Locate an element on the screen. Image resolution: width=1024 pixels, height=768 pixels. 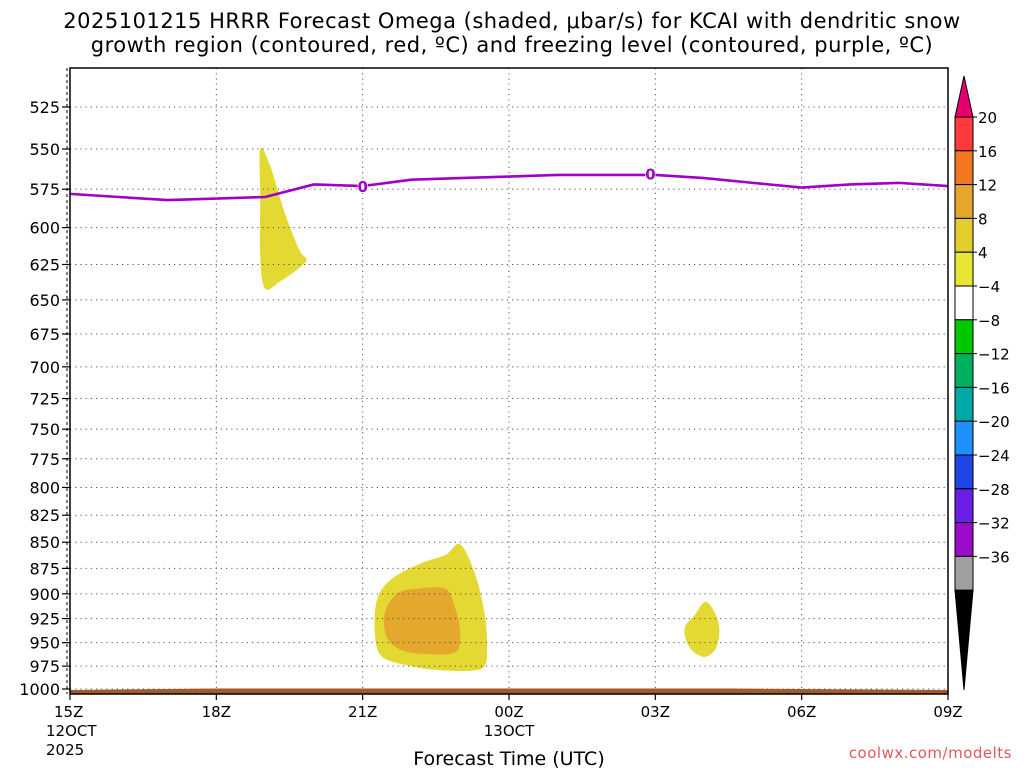
y-tick-label: 575 is located at coordinates (44, 189).